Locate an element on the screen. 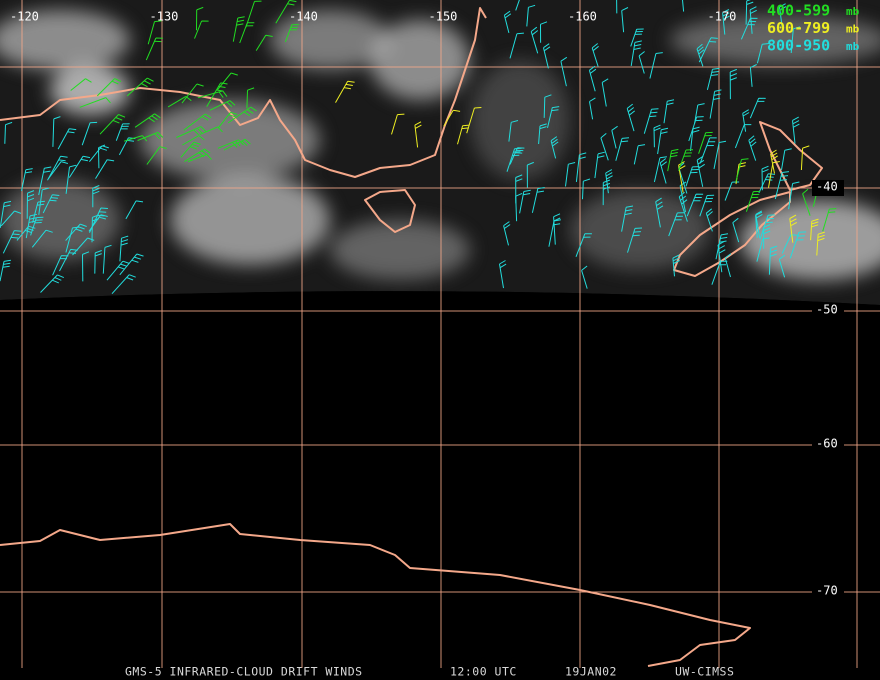 The height and width of the screenshot is (680, 880). north-island-coast is located at coordinates (791, 156).